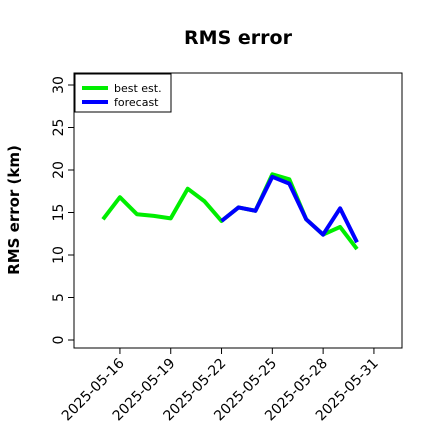  I want to click on legend-box, so click(123, 93).